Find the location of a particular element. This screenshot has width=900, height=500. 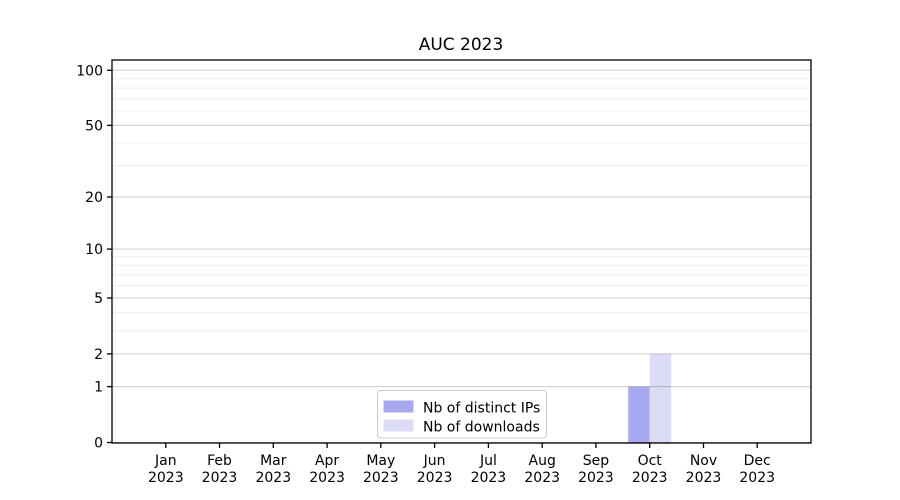

y-tick-label: 100 is located at coordinates (89, 71).